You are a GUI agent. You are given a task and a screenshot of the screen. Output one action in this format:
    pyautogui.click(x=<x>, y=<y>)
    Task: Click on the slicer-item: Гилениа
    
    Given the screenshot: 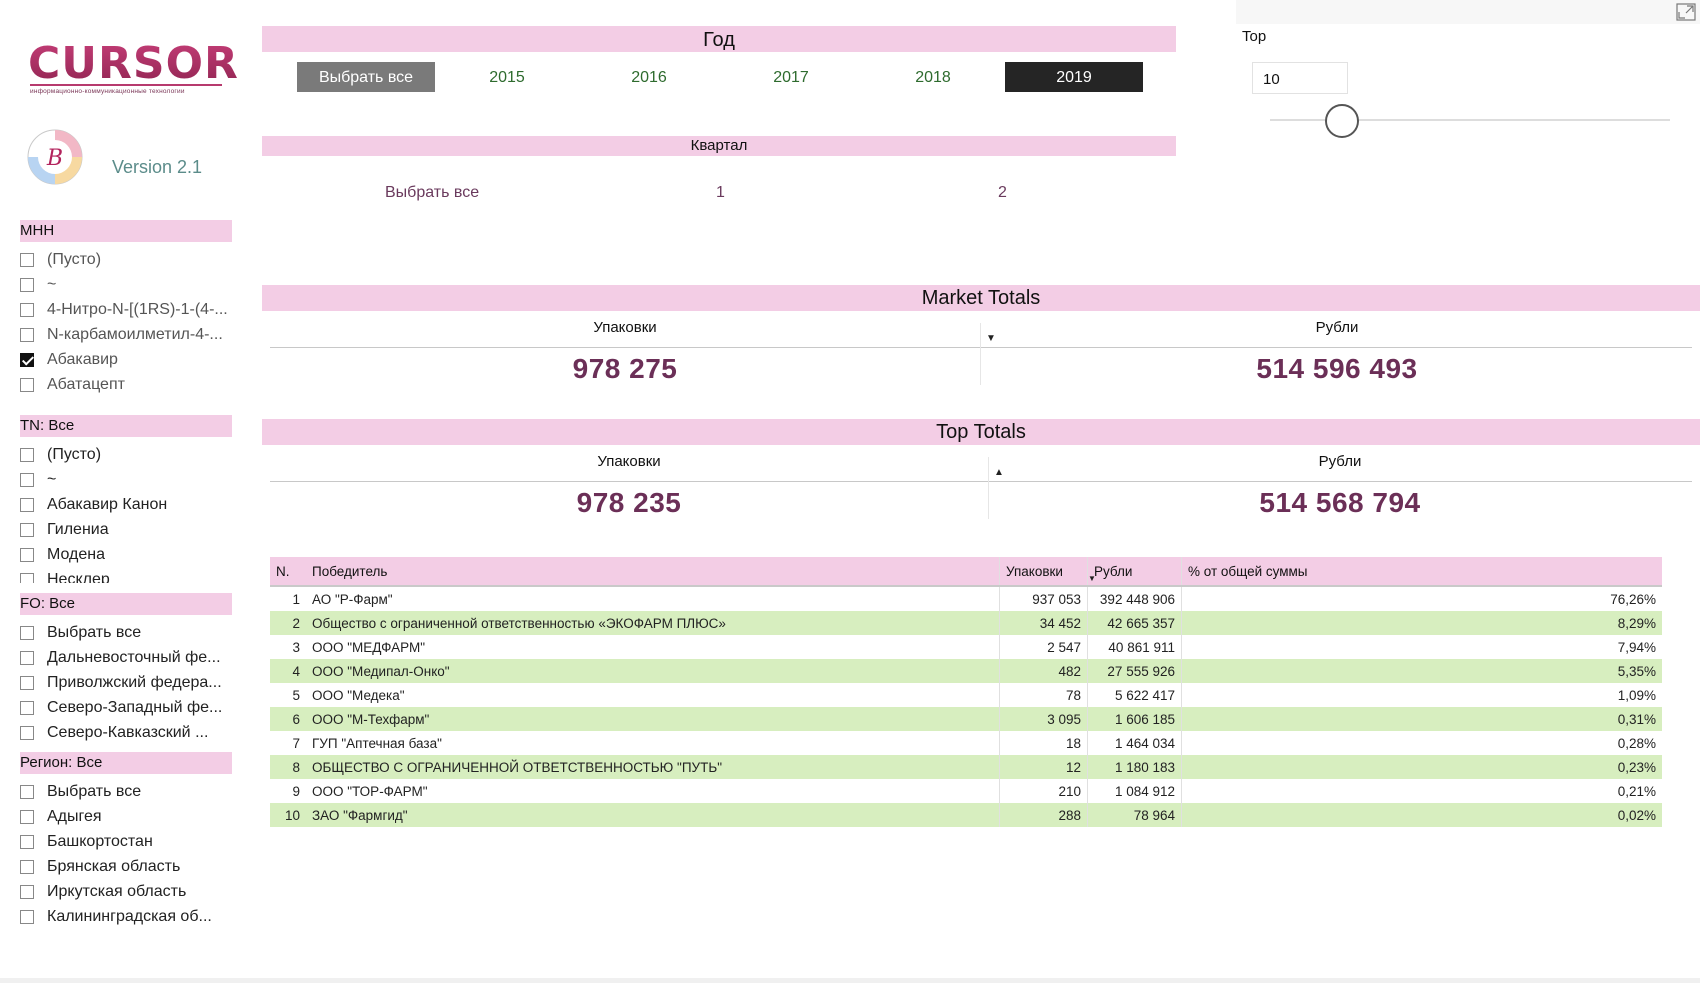 What is the action you would take?
    pyautogui.click(x=131, y=529)
    